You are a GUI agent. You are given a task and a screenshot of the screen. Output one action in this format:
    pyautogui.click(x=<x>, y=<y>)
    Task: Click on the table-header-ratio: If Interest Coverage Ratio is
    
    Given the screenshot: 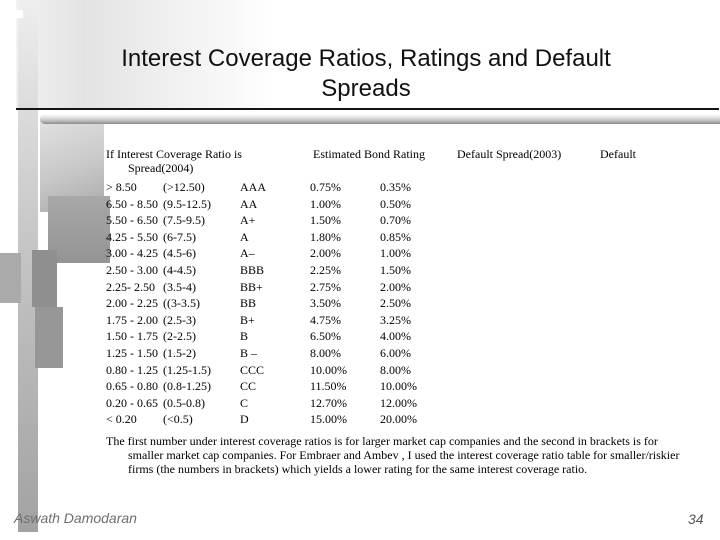 What is the action you would take?
    pyautogui.click(x=174, y=154)
    